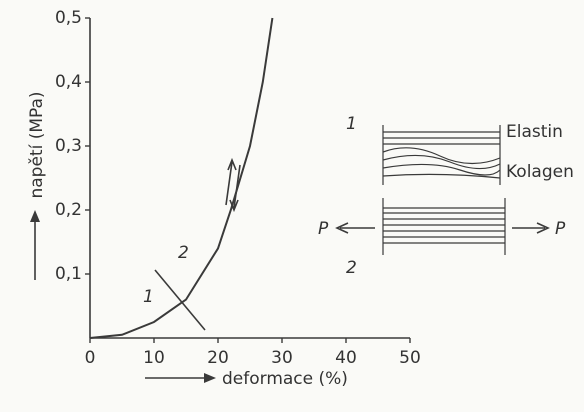  What do you see at coordinates (183, 253) in the screenshot?
I see `region-label: 2` at bounding box center [183, 253].